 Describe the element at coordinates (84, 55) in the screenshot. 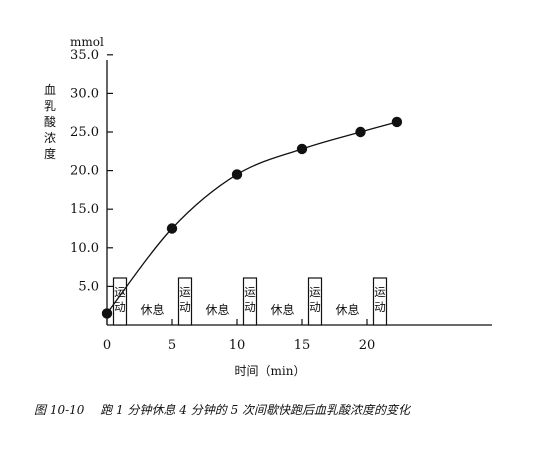

I see `y-tick-label: 35.0` at that location.